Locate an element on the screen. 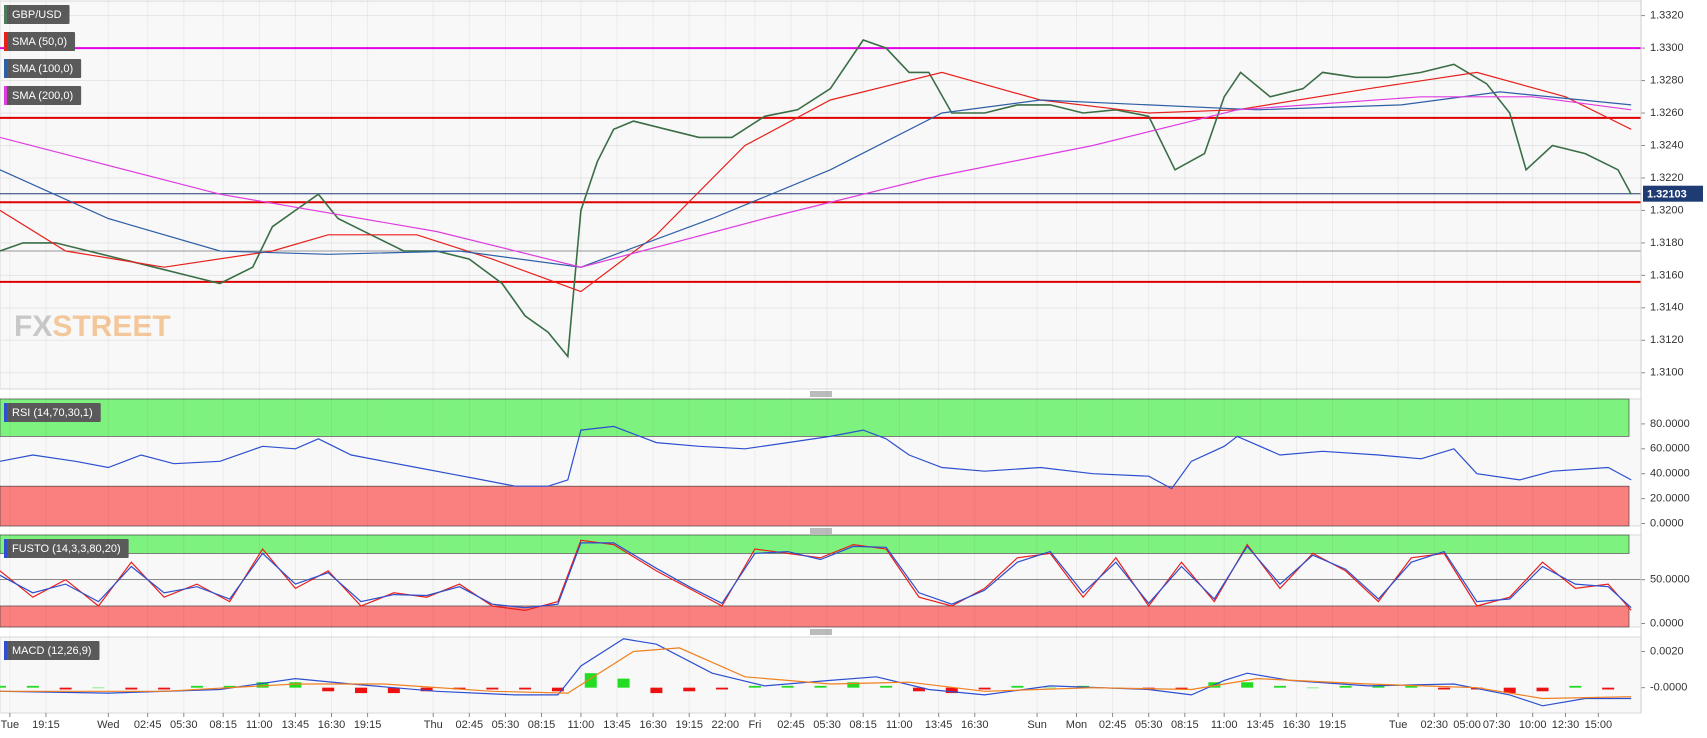 Image resolution: width=1707 pixels, height=738 pixels. x-tick-label: 07:30 is located at coordinates (1497, 725).